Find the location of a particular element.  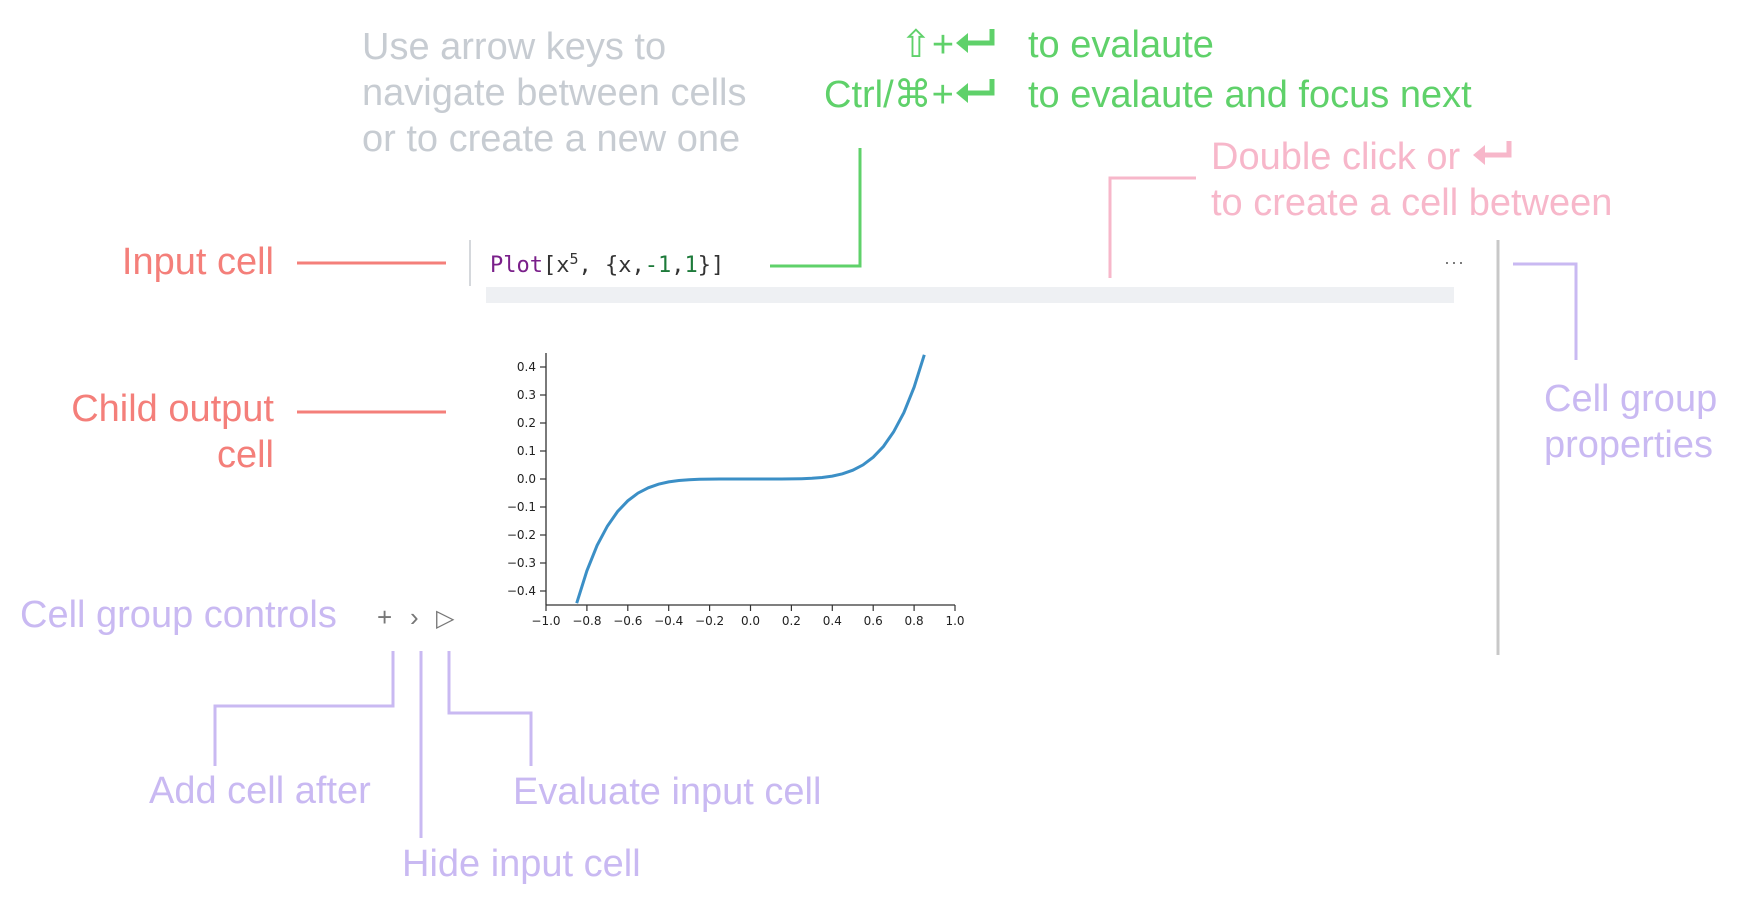

x-tick-label: 0.0 is located at coordinates (750, 621).